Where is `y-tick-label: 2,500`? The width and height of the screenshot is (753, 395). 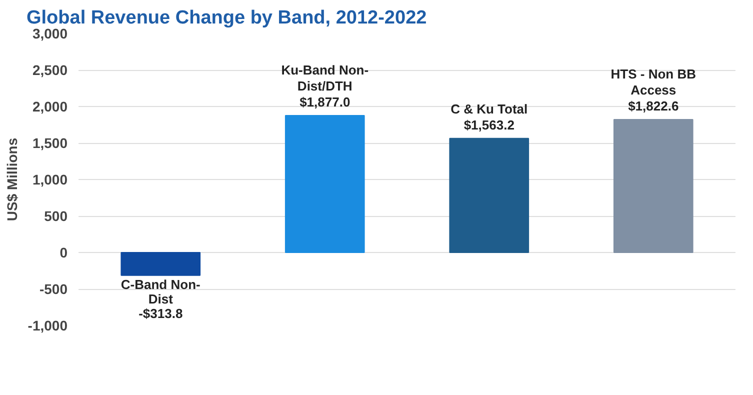
y-tick-label: 2,500 is located at coordinates (50, 70).